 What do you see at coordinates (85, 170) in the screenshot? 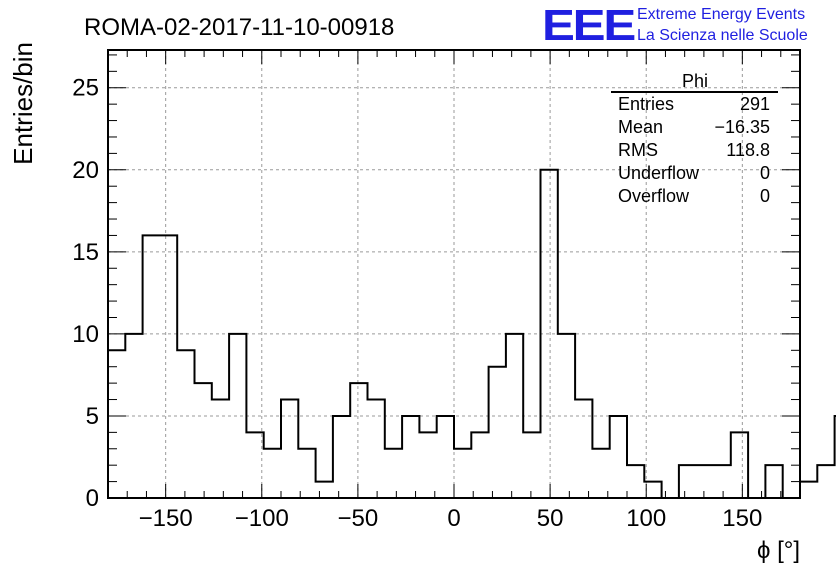
I see `y-tick-label: 20` at bounding box center [85, 170].